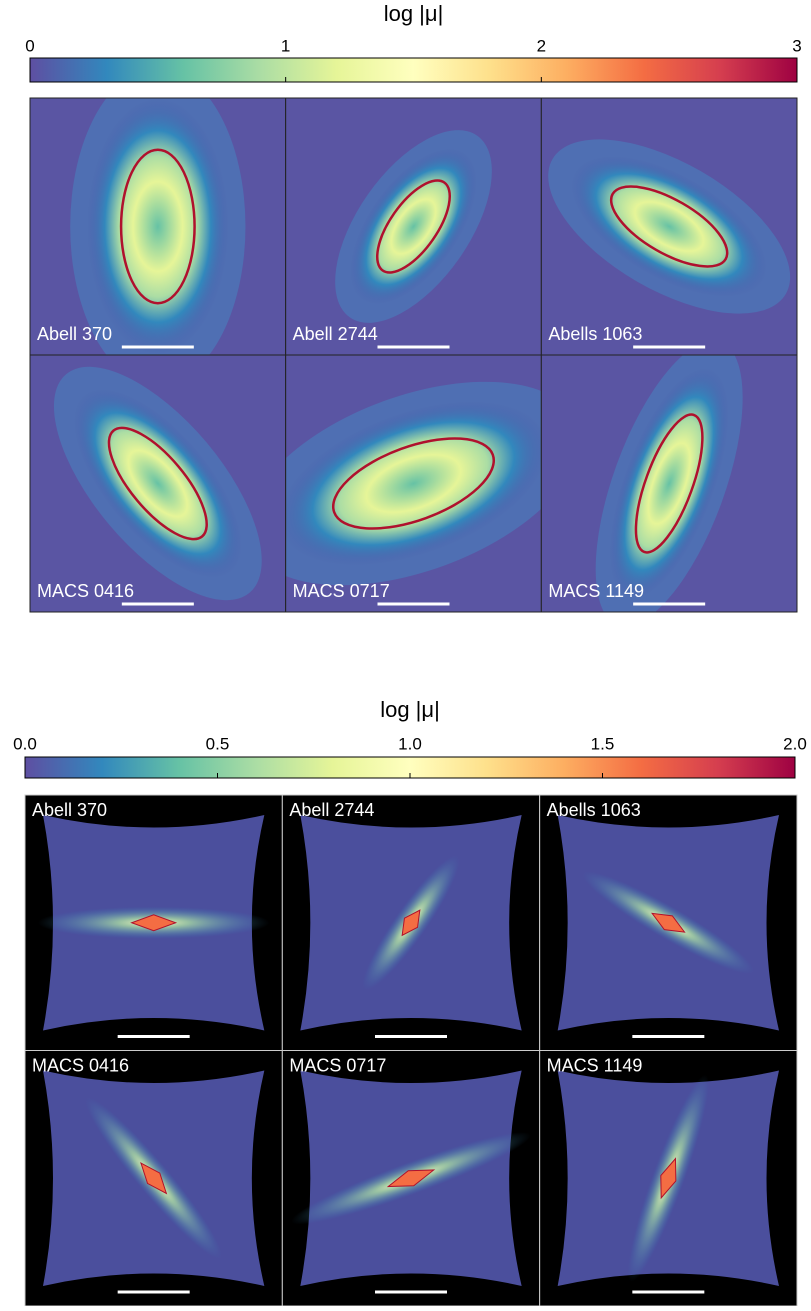 The width and height of the screenshot is (811, 1311). Describe the element at coordinates (285, 45) in the screenshot. I see `colorbar-tick-label: 1` at that location.